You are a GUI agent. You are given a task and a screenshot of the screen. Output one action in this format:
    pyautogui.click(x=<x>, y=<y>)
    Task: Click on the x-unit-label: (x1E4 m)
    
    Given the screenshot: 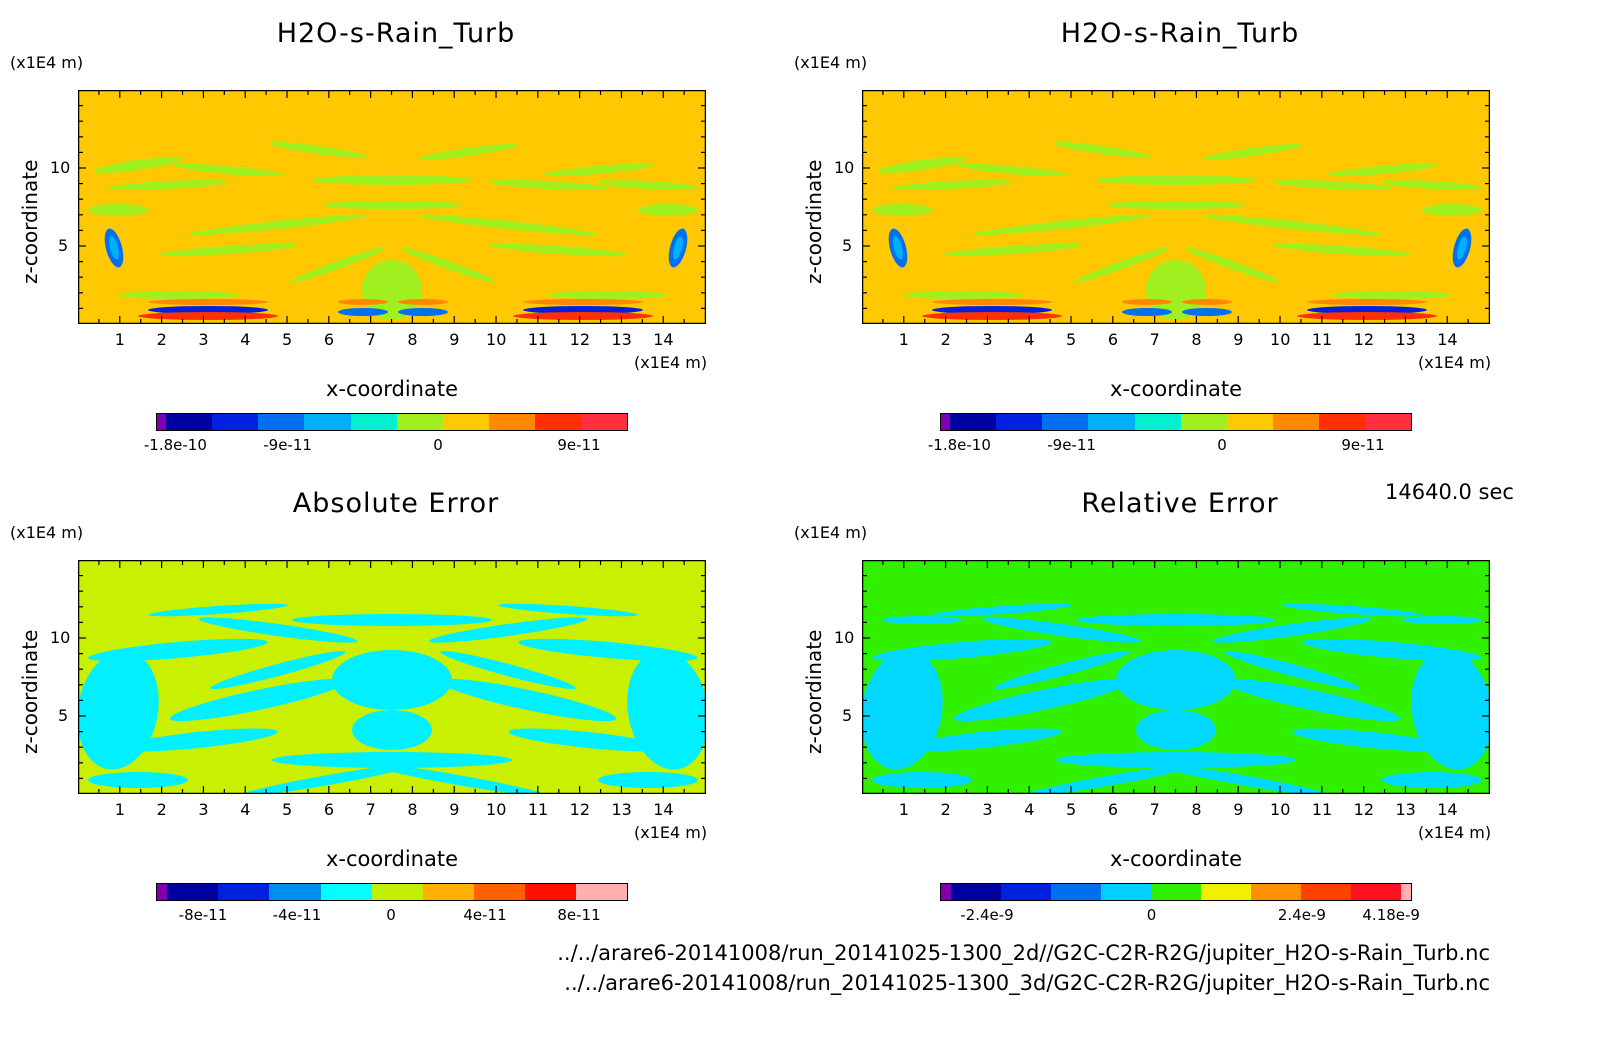 What is the action you would take?
    pyautogui.click(x=671, y=832)
    